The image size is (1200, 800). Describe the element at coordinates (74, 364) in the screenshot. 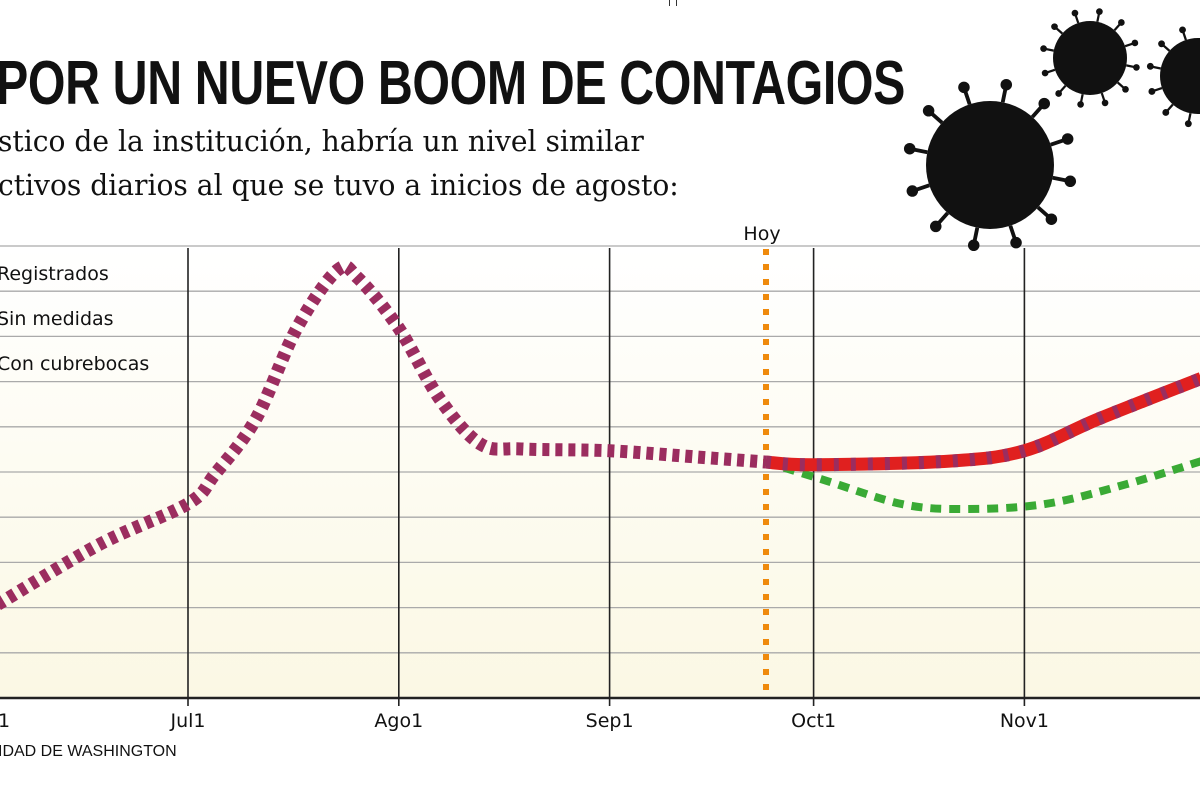

I see `legend-entry: Con cubrebocas` at that location.